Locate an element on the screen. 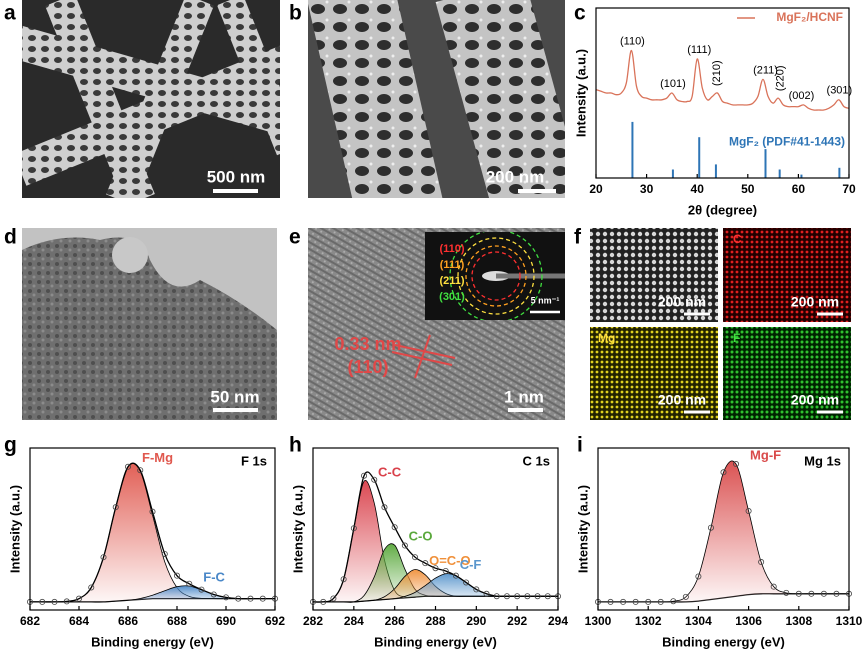  panel-title: F 1s is located at coordinates (254, 460).